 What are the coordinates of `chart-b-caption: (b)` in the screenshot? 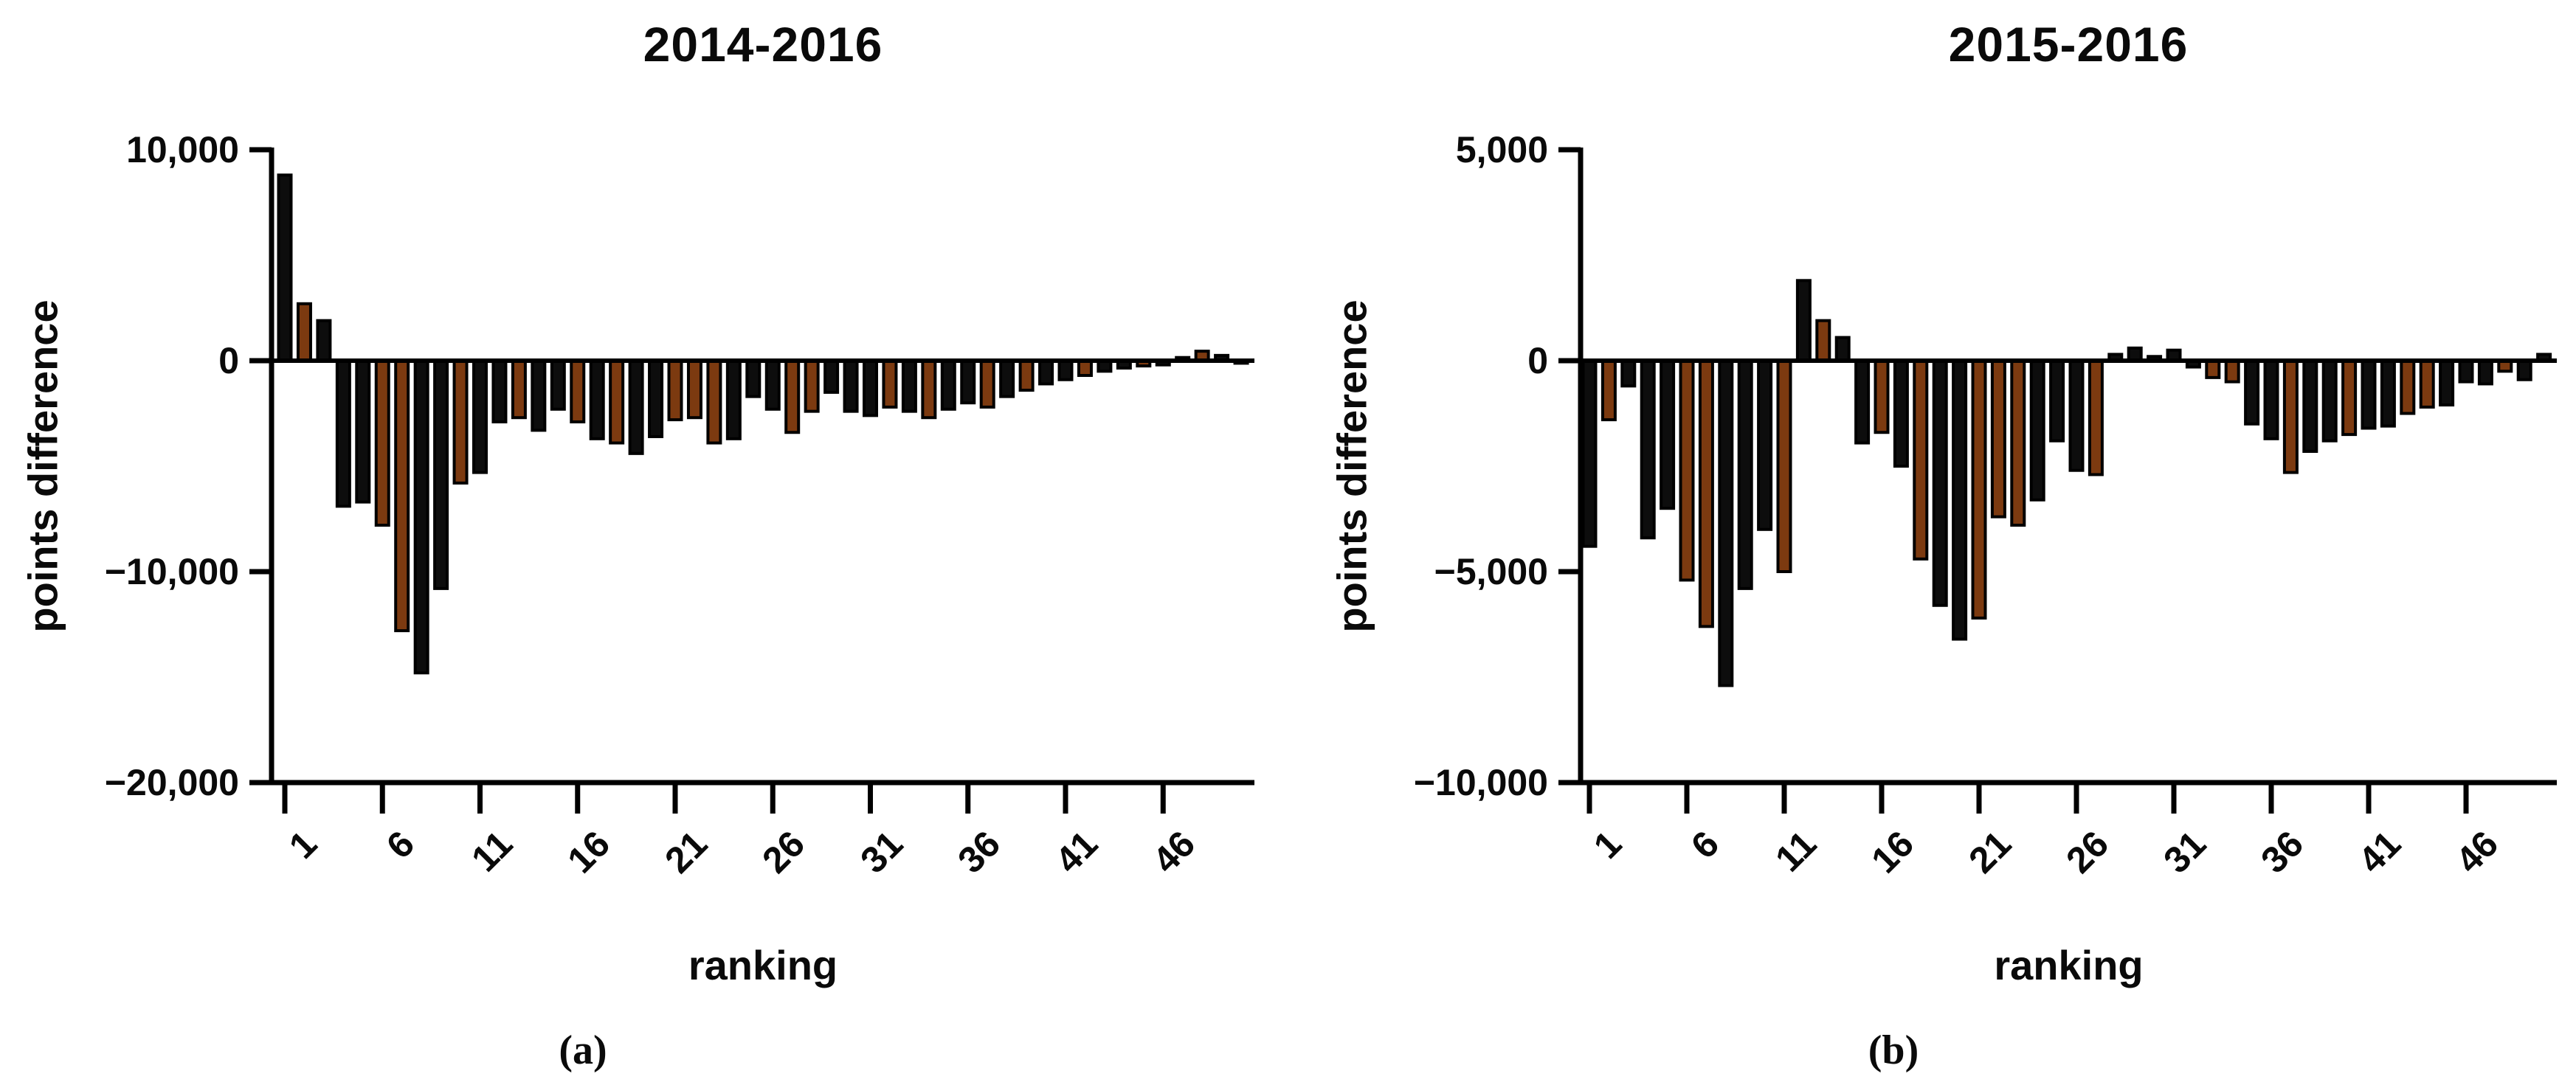 It's located at (1893, 1050).